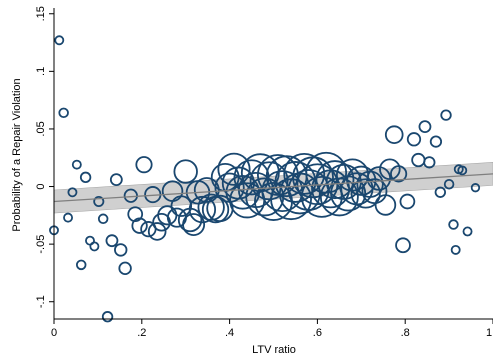 The image size is (493, 358). Describe the element at coordinates (41, 128) in the screenshot. I see `y-tick-label-3: .05` at that location.